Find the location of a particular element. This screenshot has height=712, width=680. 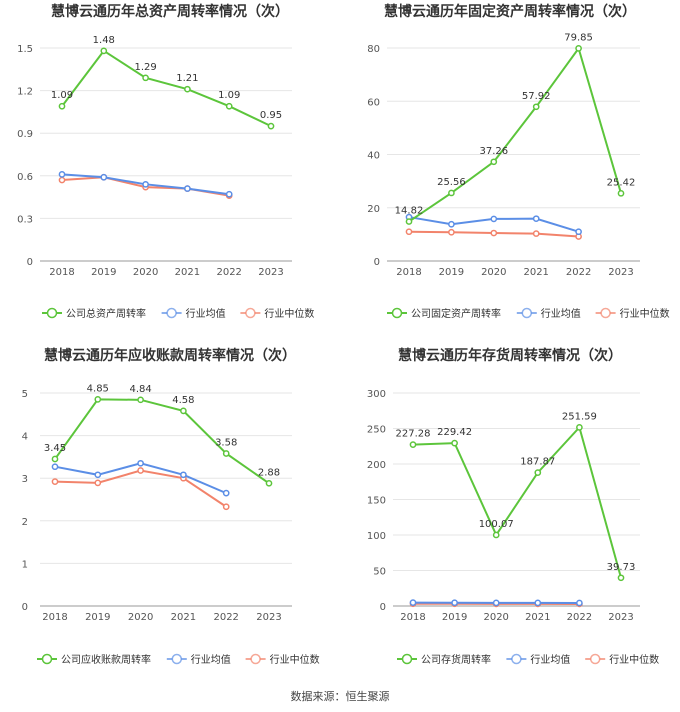

legend-label: 公司应收账款周转率 is located at coordinates (106, 659).